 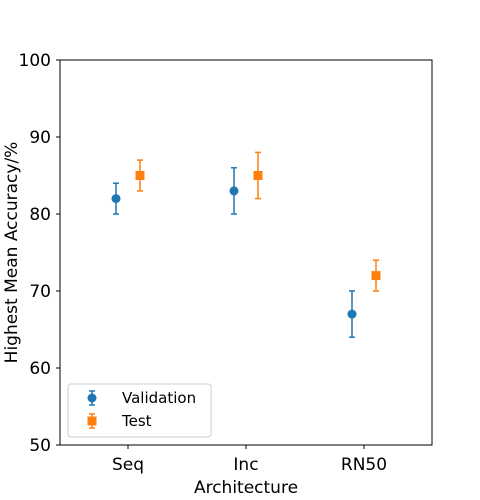 I want to click on y-tick-label: 100, so click(x=35, y=61).